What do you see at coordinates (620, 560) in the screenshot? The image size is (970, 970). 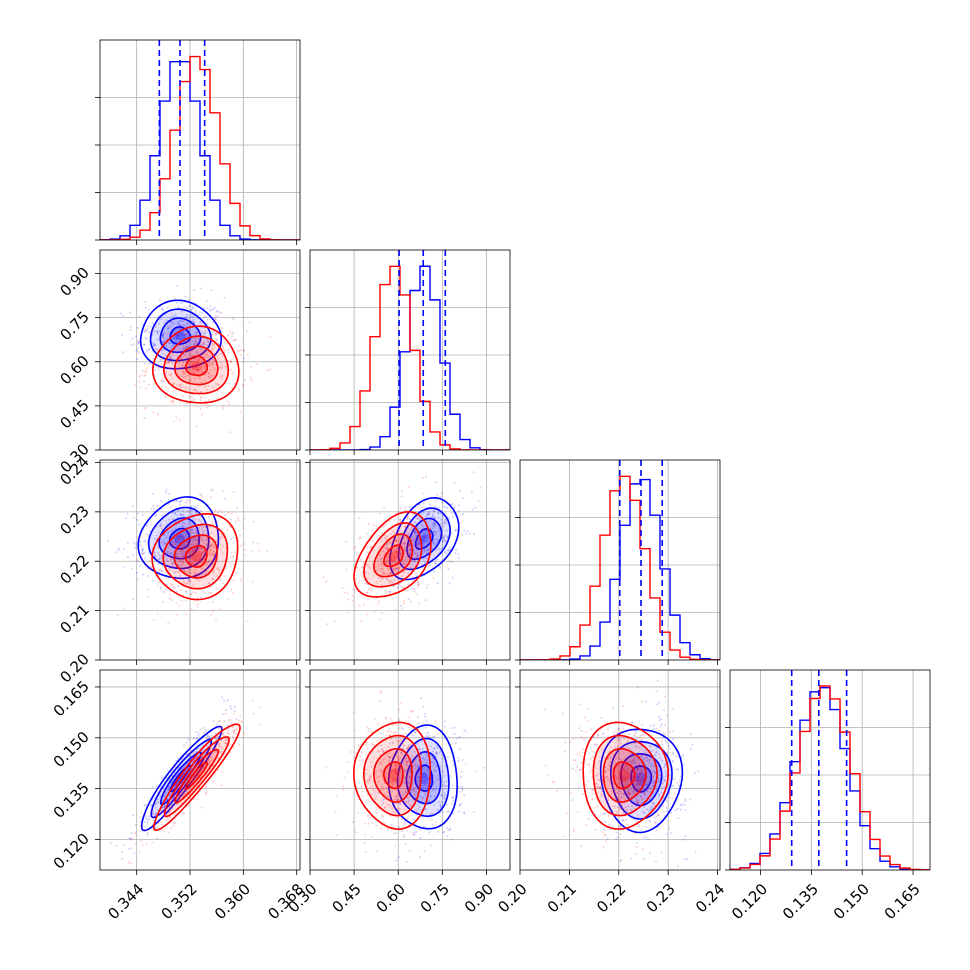 I see `panel-plot-area` at bounding box center [620, 560].